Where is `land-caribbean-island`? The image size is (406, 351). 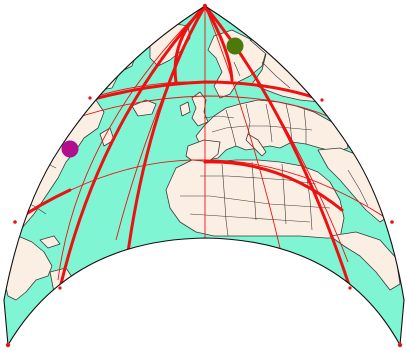 land-caribbean-island is located at coordinates (50, 242).